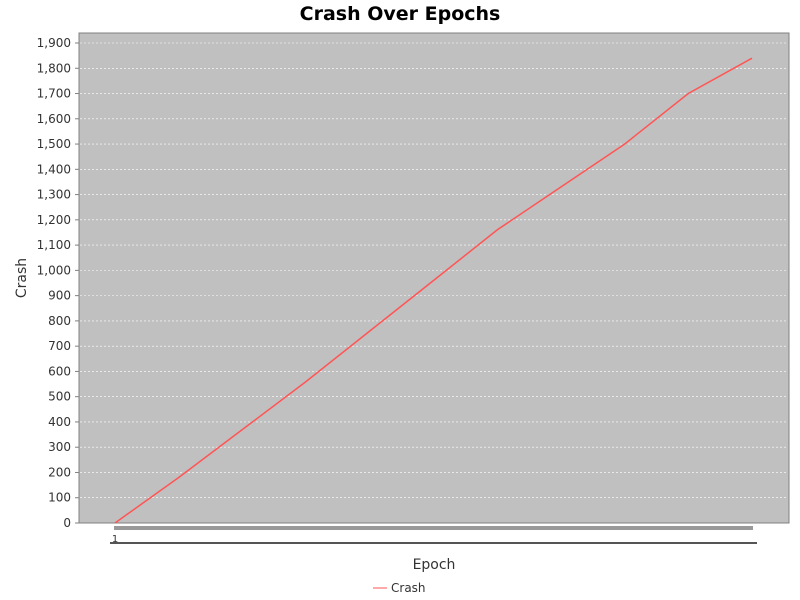 This screenshot has height=600, width=800. Describe the element at coordinates (59, 321) in the screenshot. I see `y-tick-label: 800` at that location.